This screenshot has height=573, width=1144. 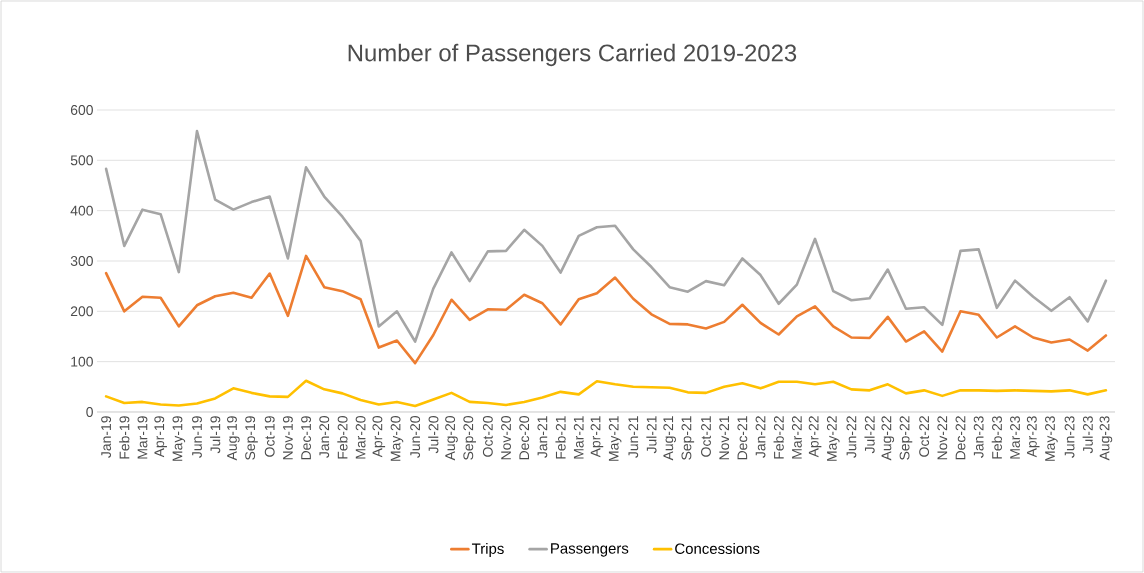 What do you see at coordinates (560, 437) in the screenshot?
I see `x-tick-label: Feb-21` at bounding box center [560, 437].